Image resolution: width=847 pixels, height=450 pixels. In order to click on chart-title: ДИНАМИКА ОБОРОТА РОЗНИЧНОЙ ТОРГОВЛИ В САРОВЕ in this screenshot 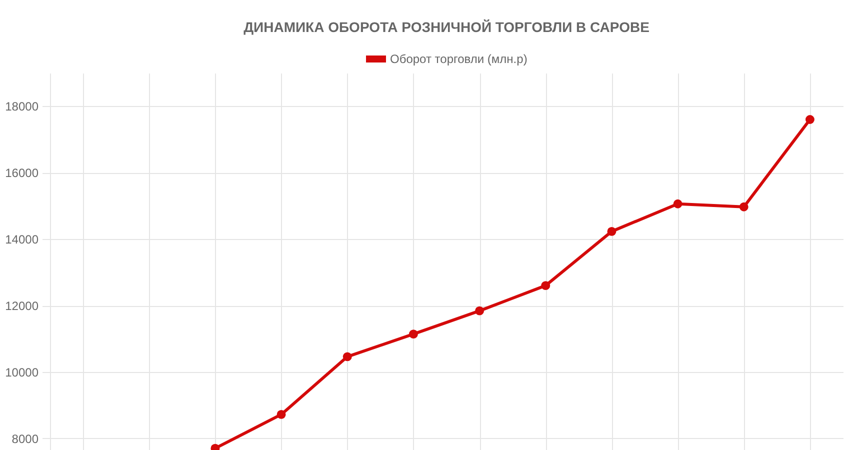, I will do `click(447, 27)`.